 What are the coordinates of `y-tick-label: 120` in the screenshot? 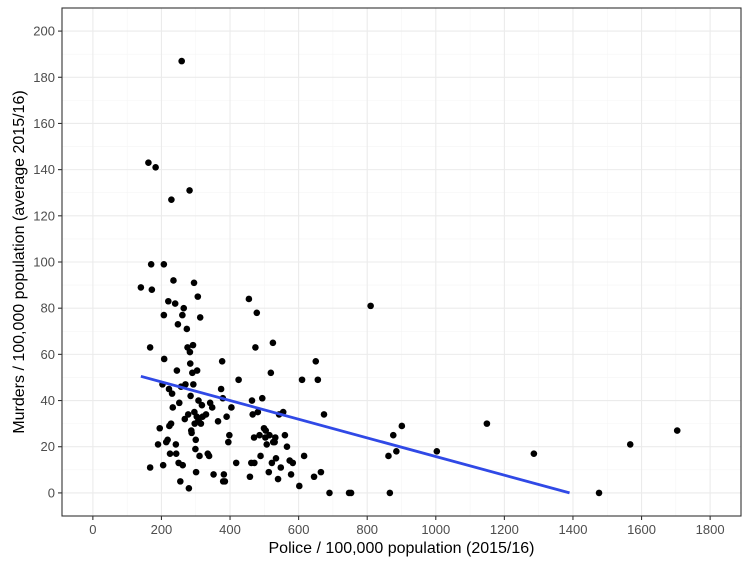 It's located at (44, 215).